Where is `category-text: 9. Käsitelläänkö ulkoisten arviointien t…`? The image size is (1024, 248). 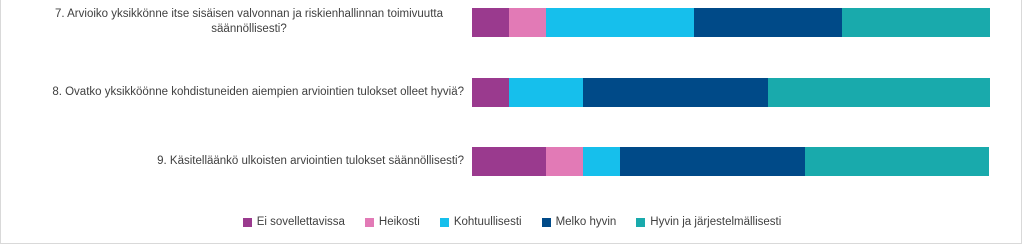
category-text: 9. Käsitelläänkö ulkoisten arviointien t… is located at coordinates (310, 160).